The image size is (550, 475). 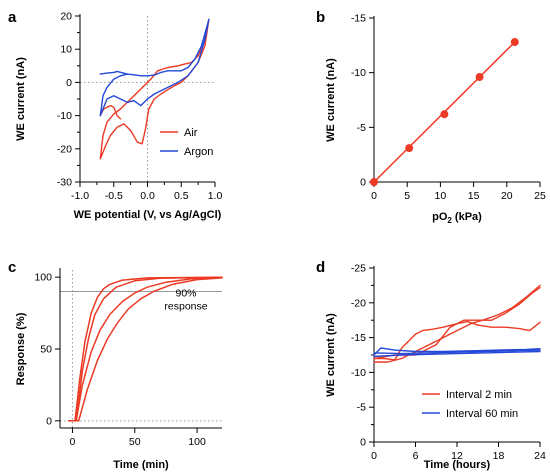 I want to click on y-tick-label: 10, so click(x=66, y=50).